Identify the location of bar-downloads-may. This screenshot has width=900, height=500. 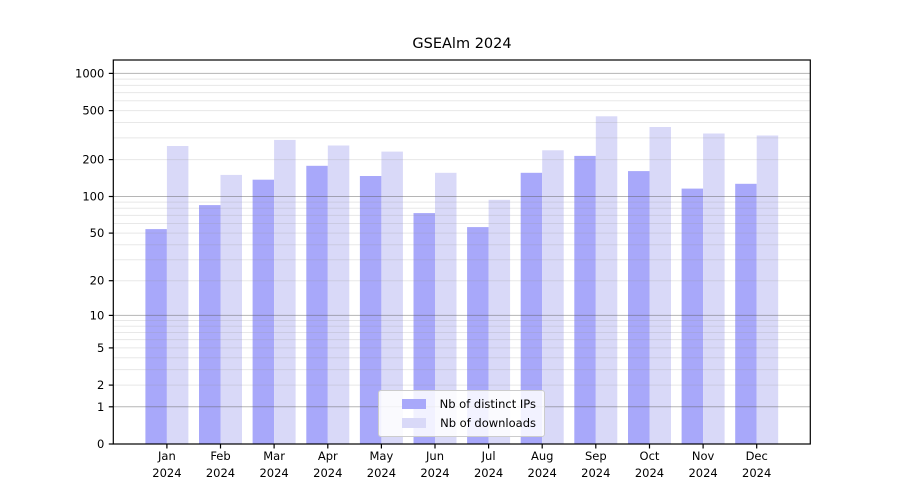
(392, 297).